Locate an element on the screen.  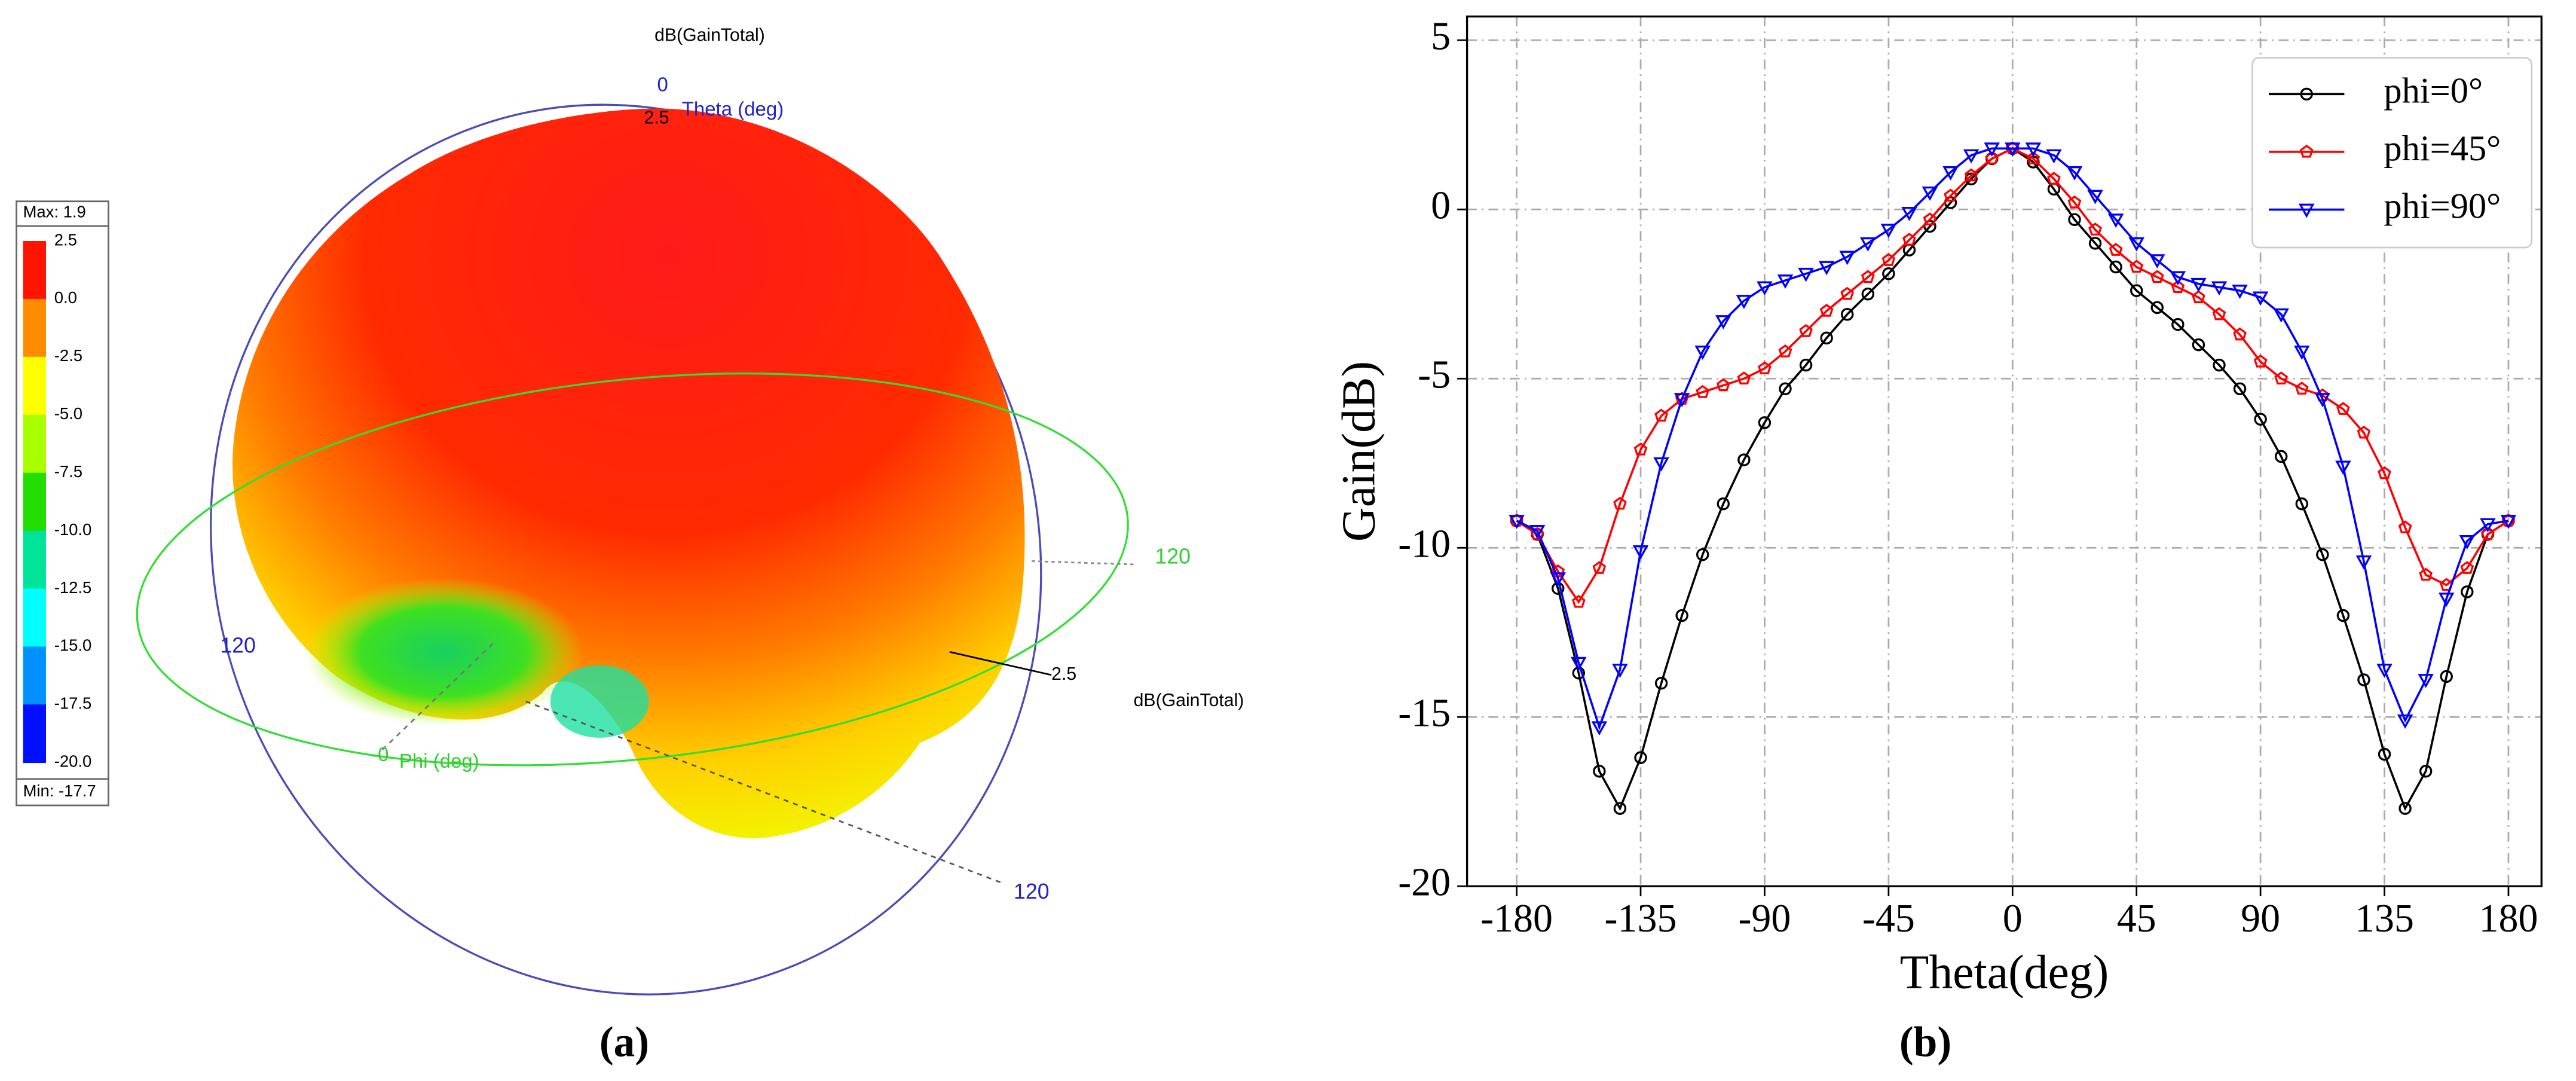
x-axis-label: Theta(deg) is located at coordinates (2004, 972).